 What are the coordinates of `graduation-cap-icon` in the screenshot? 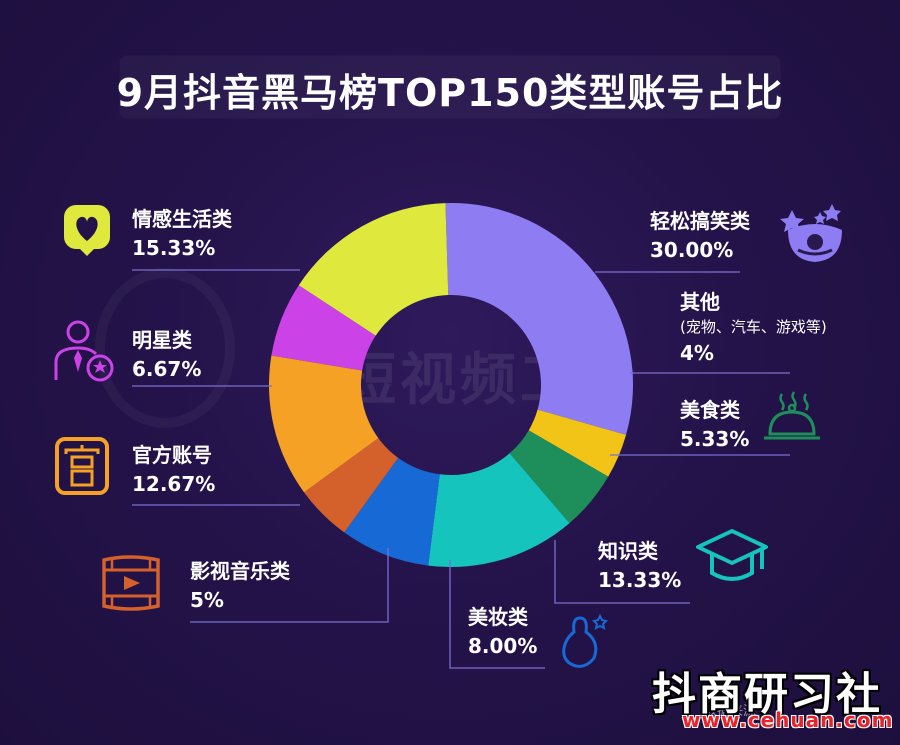 It's located at (732, 555).